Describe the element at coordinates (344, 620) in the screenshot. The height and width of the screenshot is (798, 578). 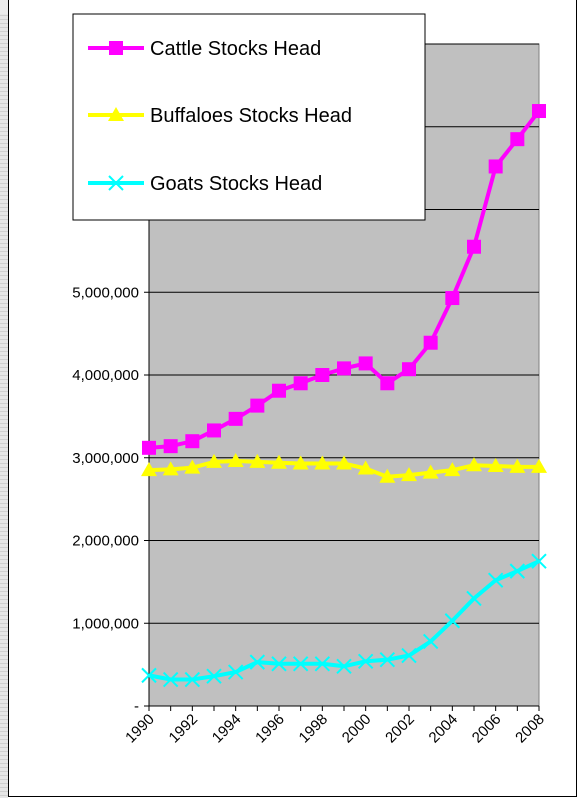
I see `series-goats-stocks-head` at that location.